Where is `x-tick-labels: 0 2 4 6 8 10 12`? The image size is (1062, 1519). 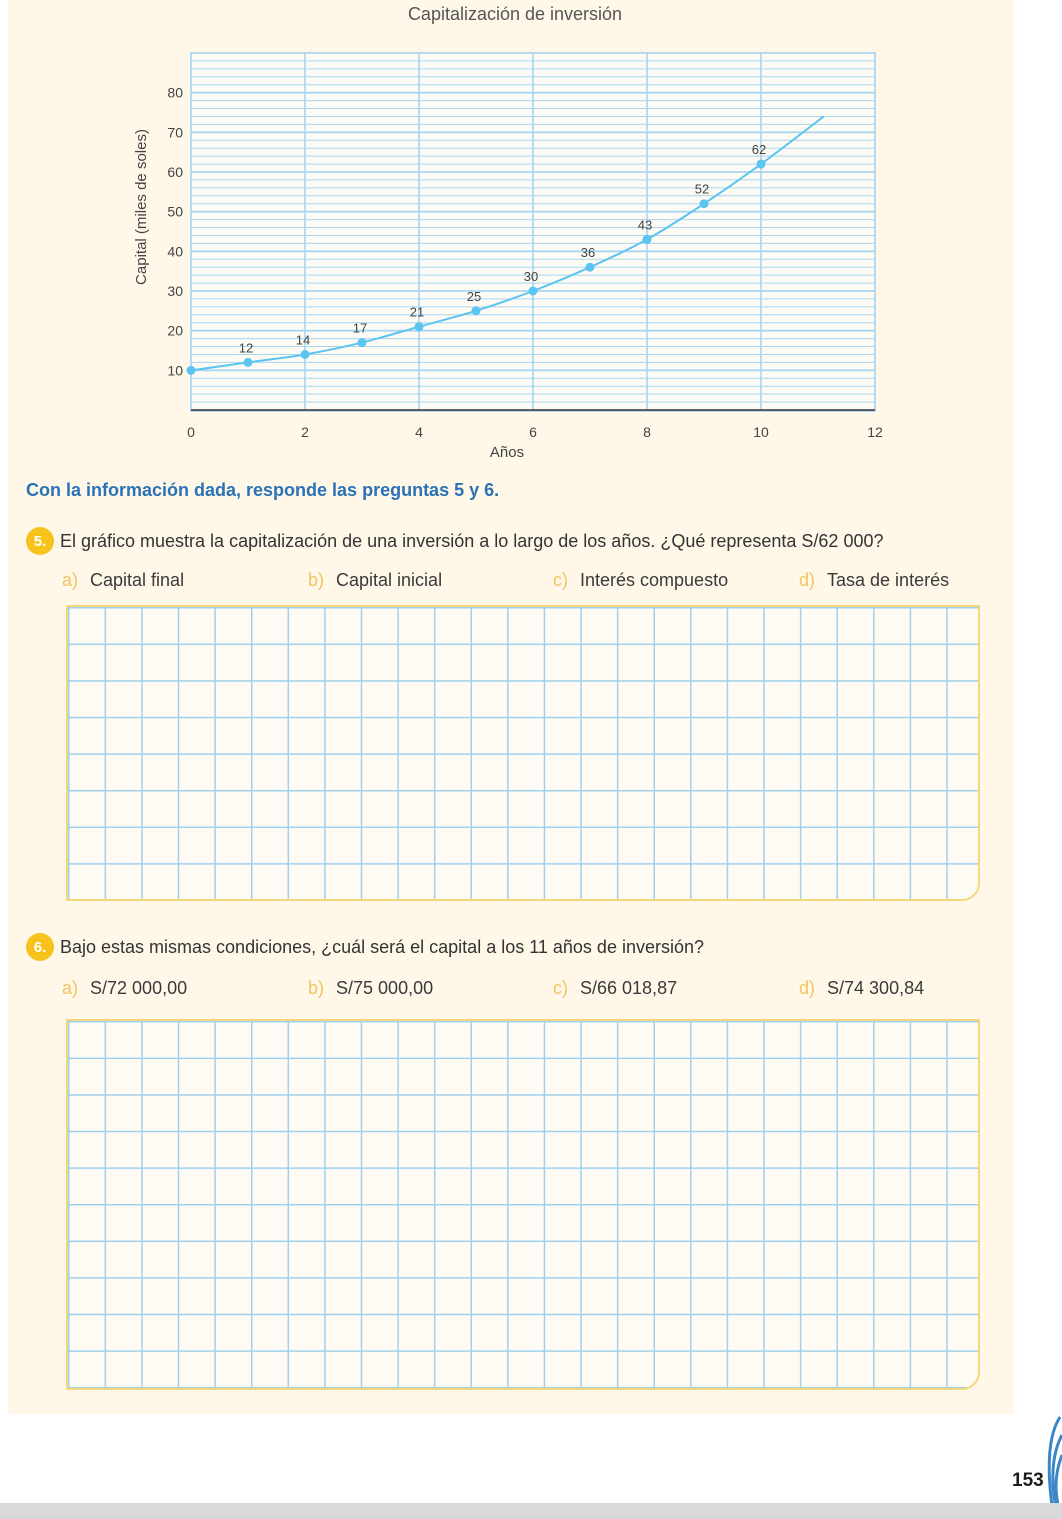 x-tick-labels: 0 2 4 6 8 10 12 is located at coordinates (535, 432).